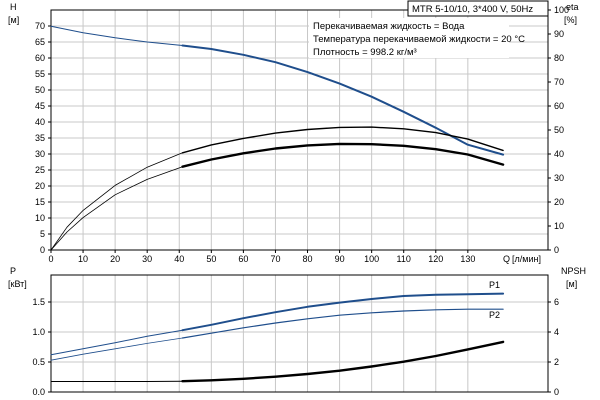 Image resolution: width=600 pixels, height=400 pixels. Describe the element at coordinates (371, 259) in the screenshot. I see `flow-tick-100: 100` at that location.